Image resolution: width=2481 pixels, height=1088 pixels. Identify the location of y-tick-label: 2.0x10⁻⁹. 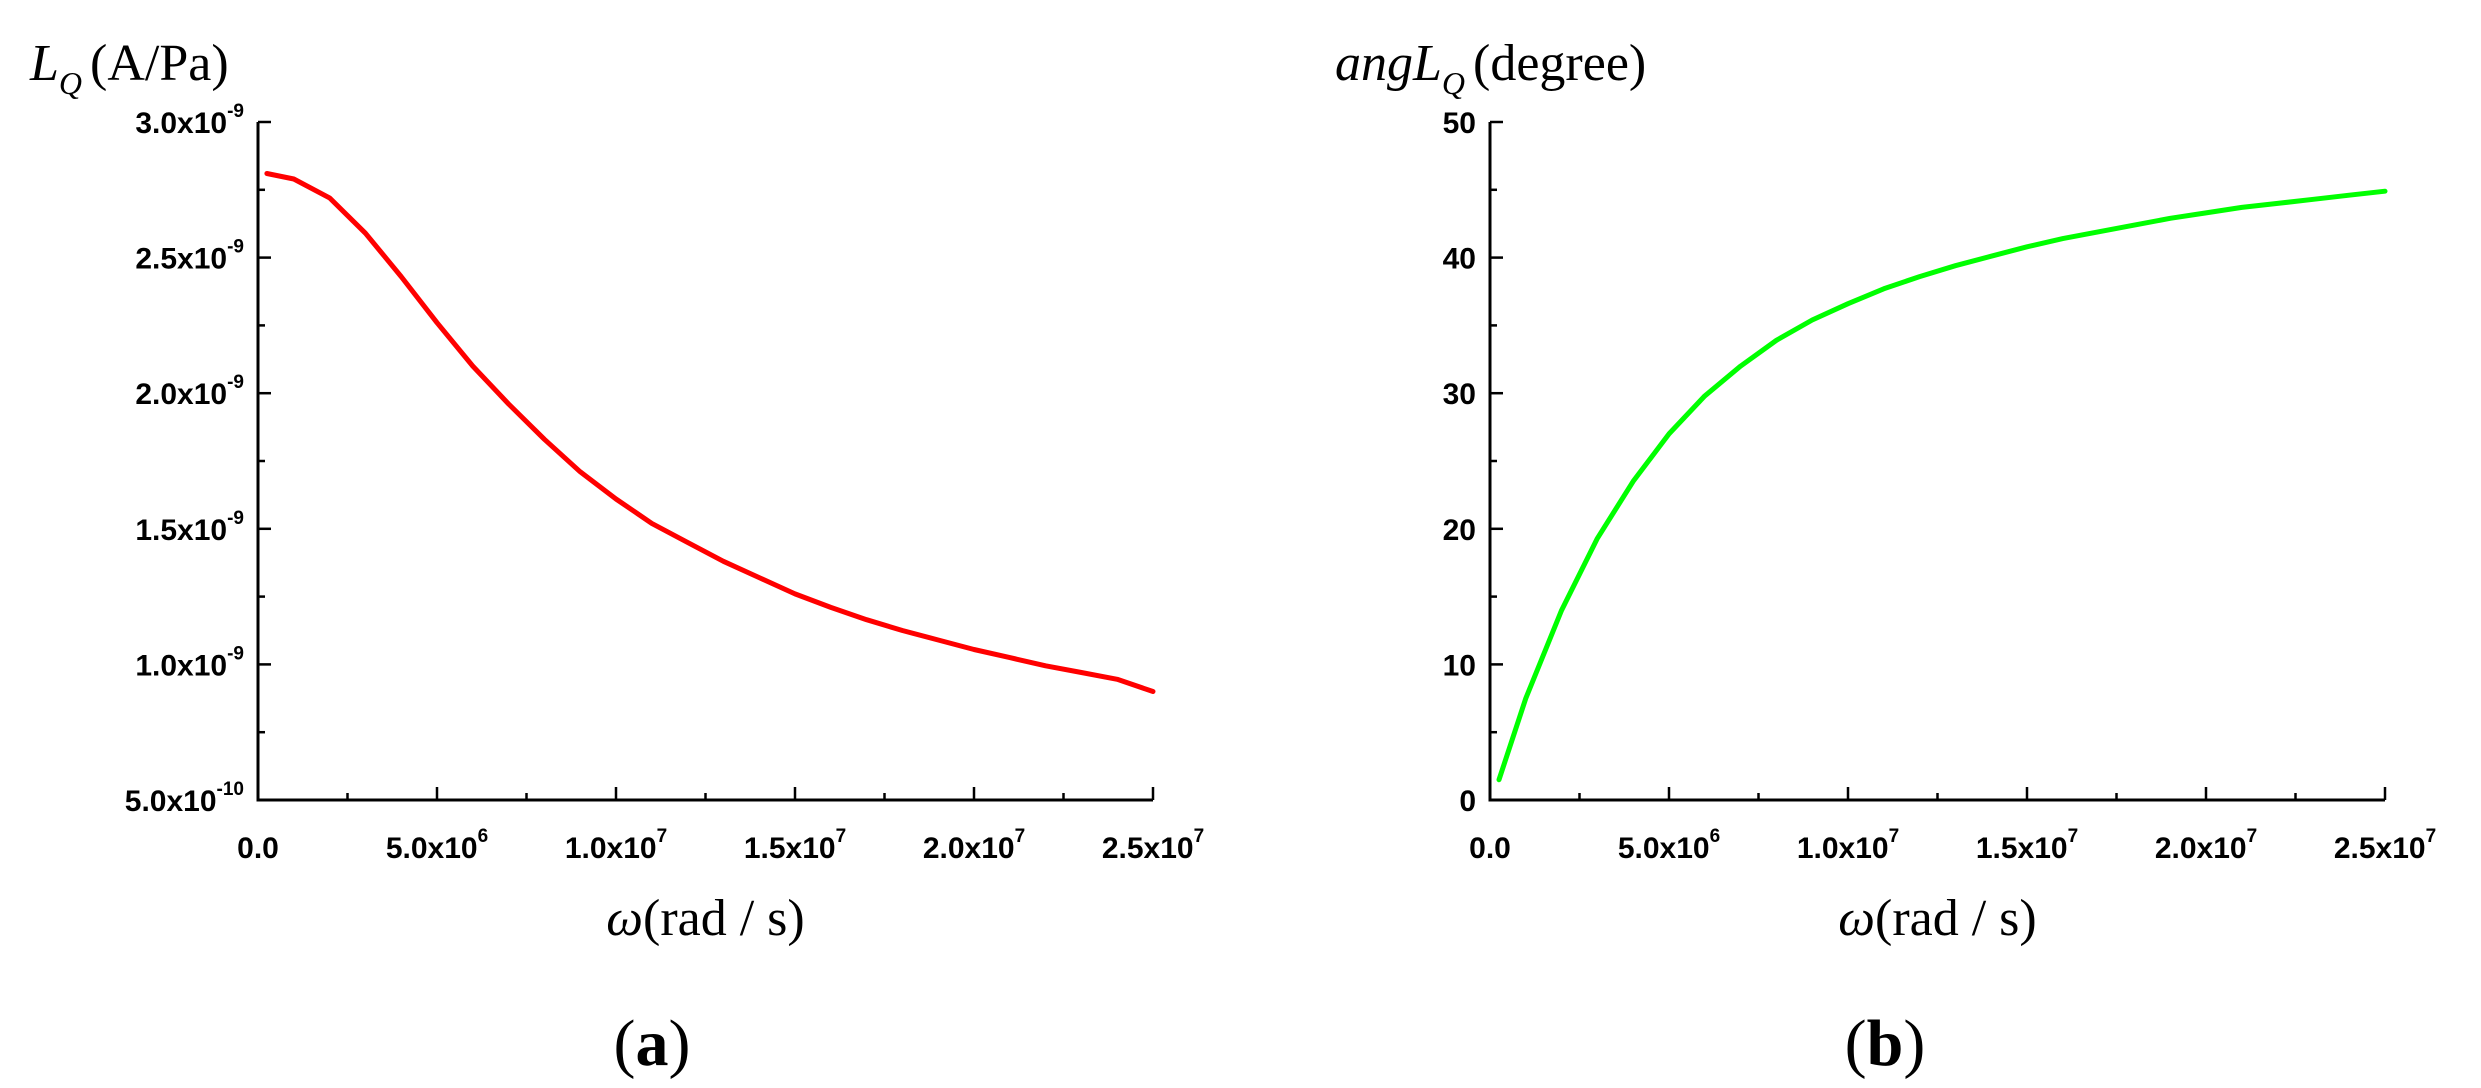
(189, 391).